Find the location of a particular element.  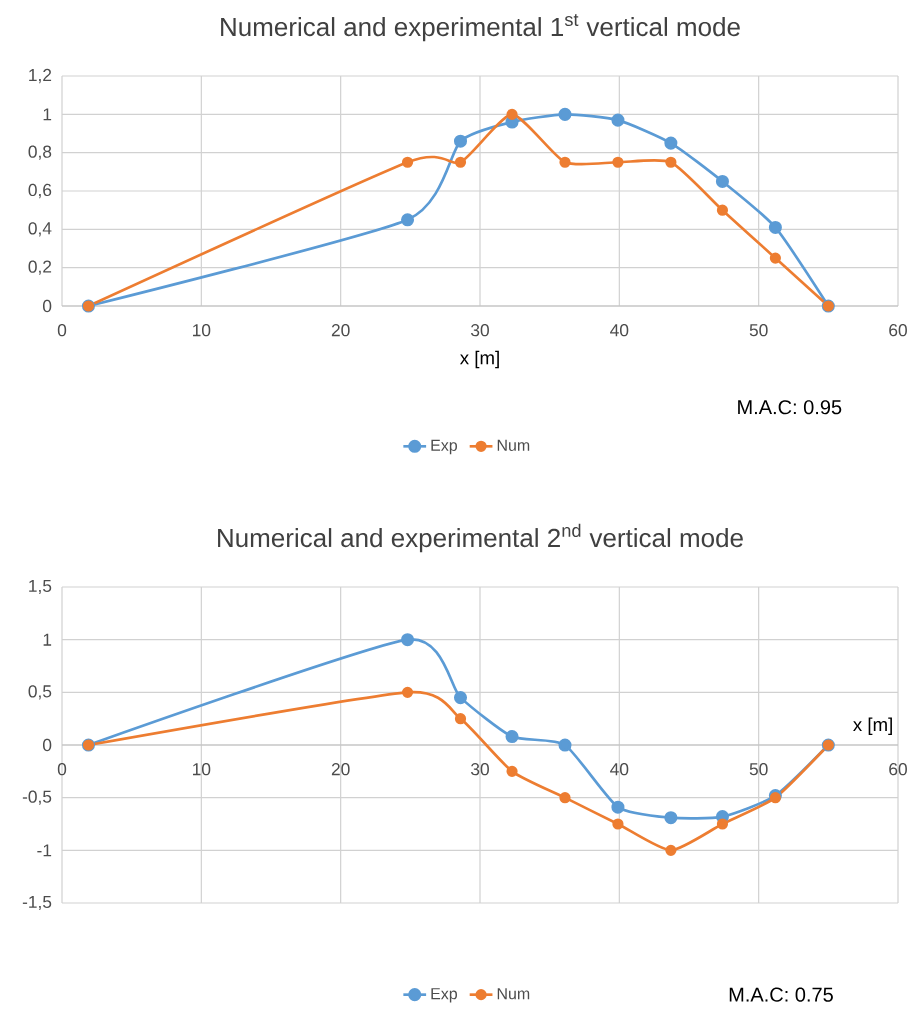

chart-title: Numerical and experimental 1$^{st}$ vertical mode is located at coordinates (480, 28).